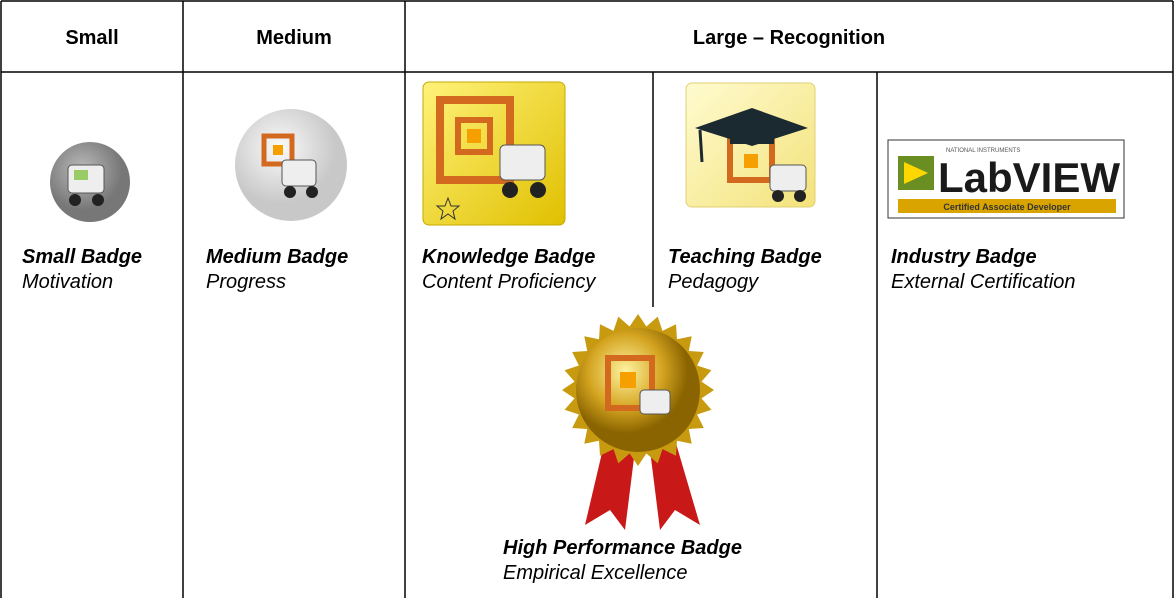 The height and width of the screenshot is (598, 1174). Describe the element at coordinates (595, 573) in the screenshot. I see `badge-purpose: Empirical Excellence` at that location.